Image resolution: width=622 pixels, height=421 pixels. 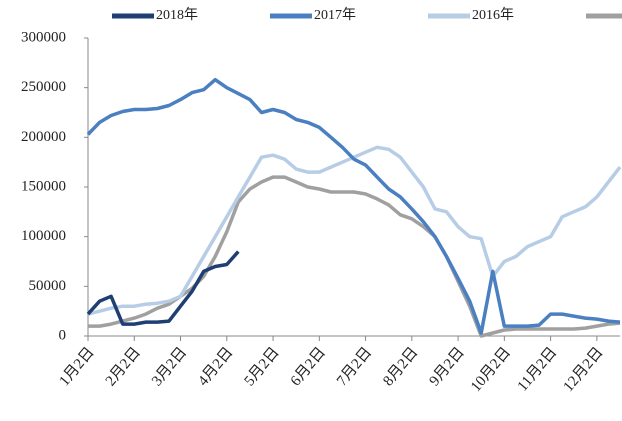 I want to click on y-tick-label: 100000, so click(x=43, y=236).